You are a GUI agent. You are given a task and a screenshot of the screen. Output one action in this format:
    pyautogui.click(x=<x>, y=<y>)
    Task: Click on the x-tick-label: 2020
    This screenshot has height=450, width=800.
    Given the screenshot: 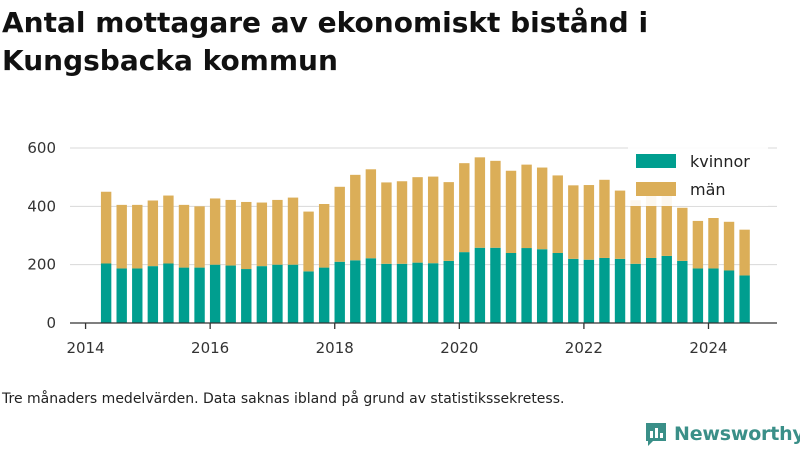 What is the action you would take?
    pyautogui.click(x=459, y=348)
    